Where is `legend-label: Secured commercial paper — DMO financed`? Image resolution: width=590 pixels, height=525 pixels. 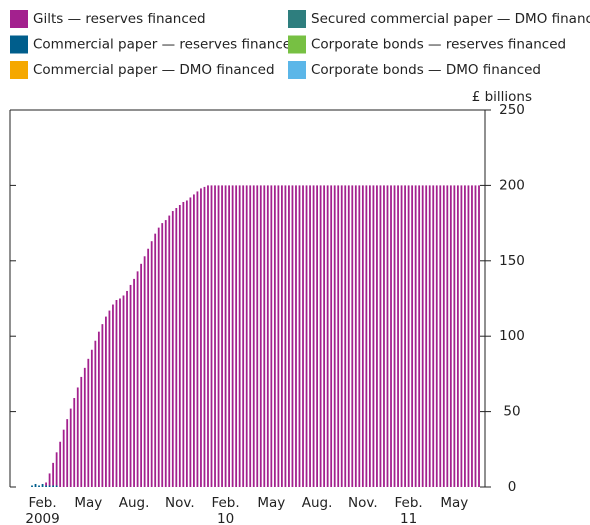 legend-label: Secured commercial paper — DMO financed is located at coordinates (450, 19).